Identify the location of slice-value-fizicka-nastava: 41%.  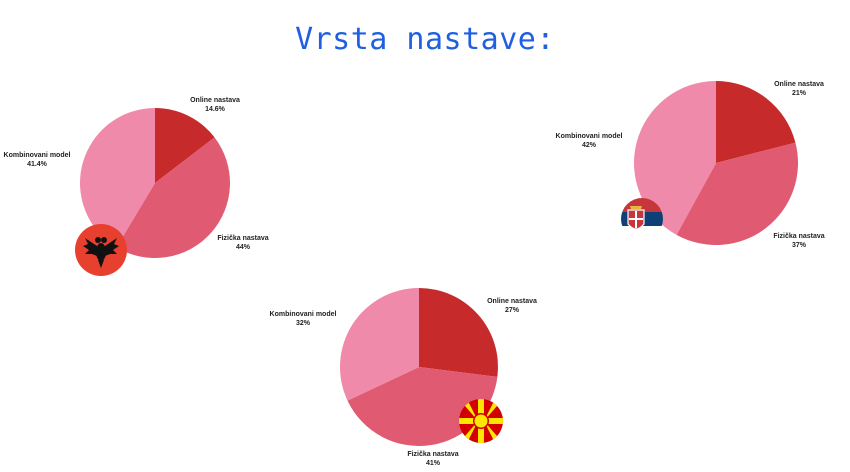
(433, 463).